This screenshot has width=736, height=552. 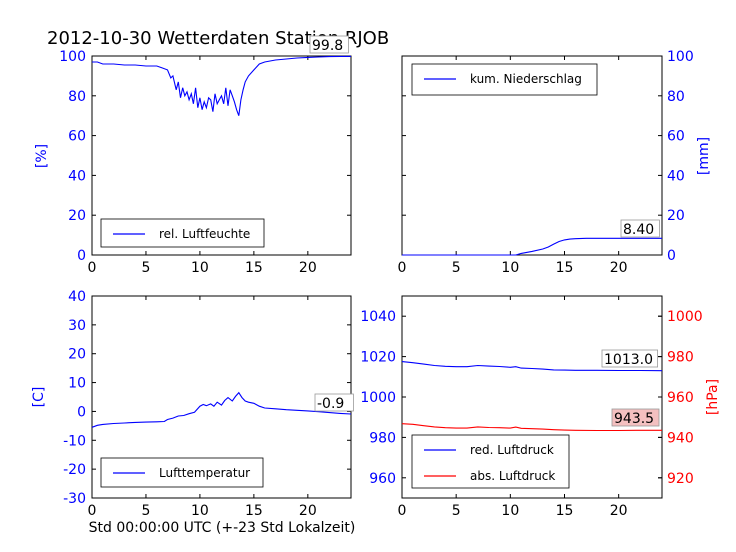 What do you see at coordinates (526, 79) in the screenshot?
I see `legend-label: kum. Niederschlag` at bounding box center [526, 79].